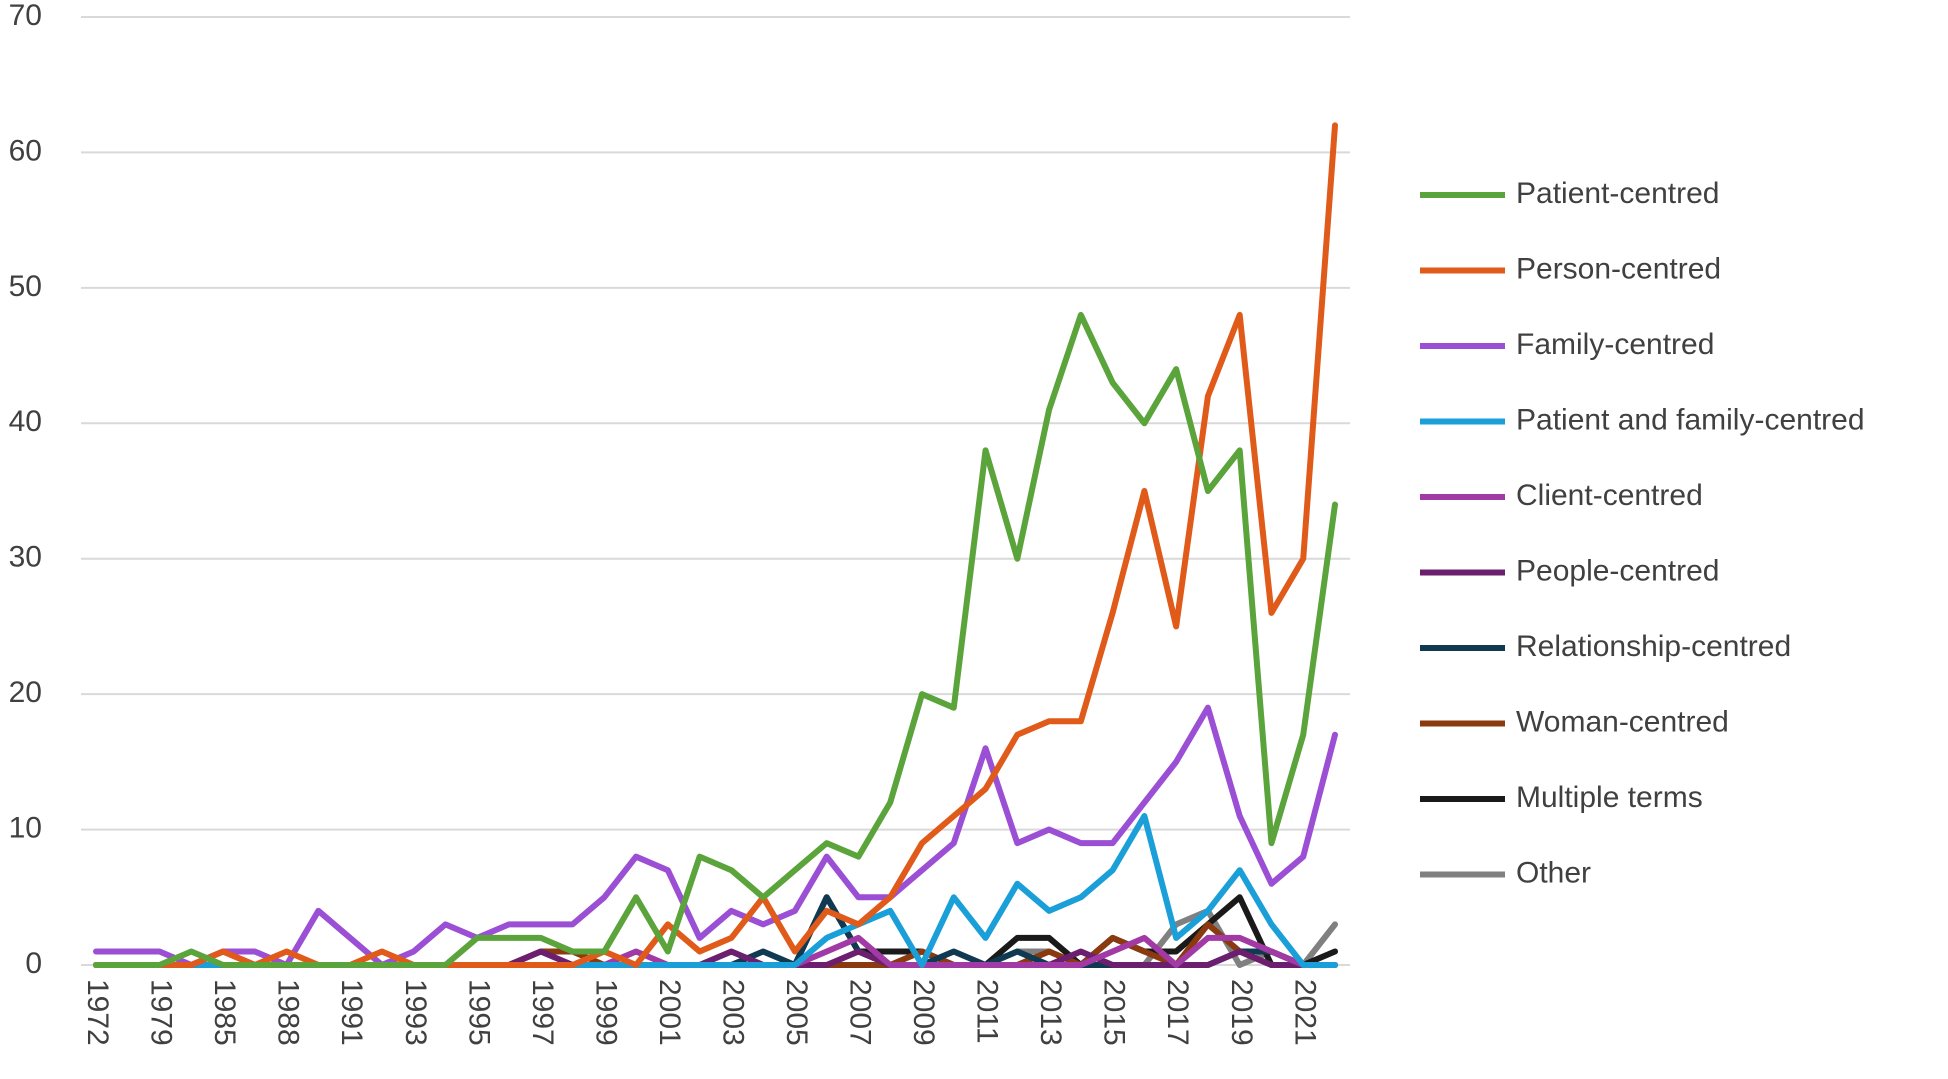 Image resolution: width=1948 pixels, height=1079 pixels. Describe the element at coordinates (1177, 1012) in the screenshot. I see `x-tick-label: 2017` at that location.